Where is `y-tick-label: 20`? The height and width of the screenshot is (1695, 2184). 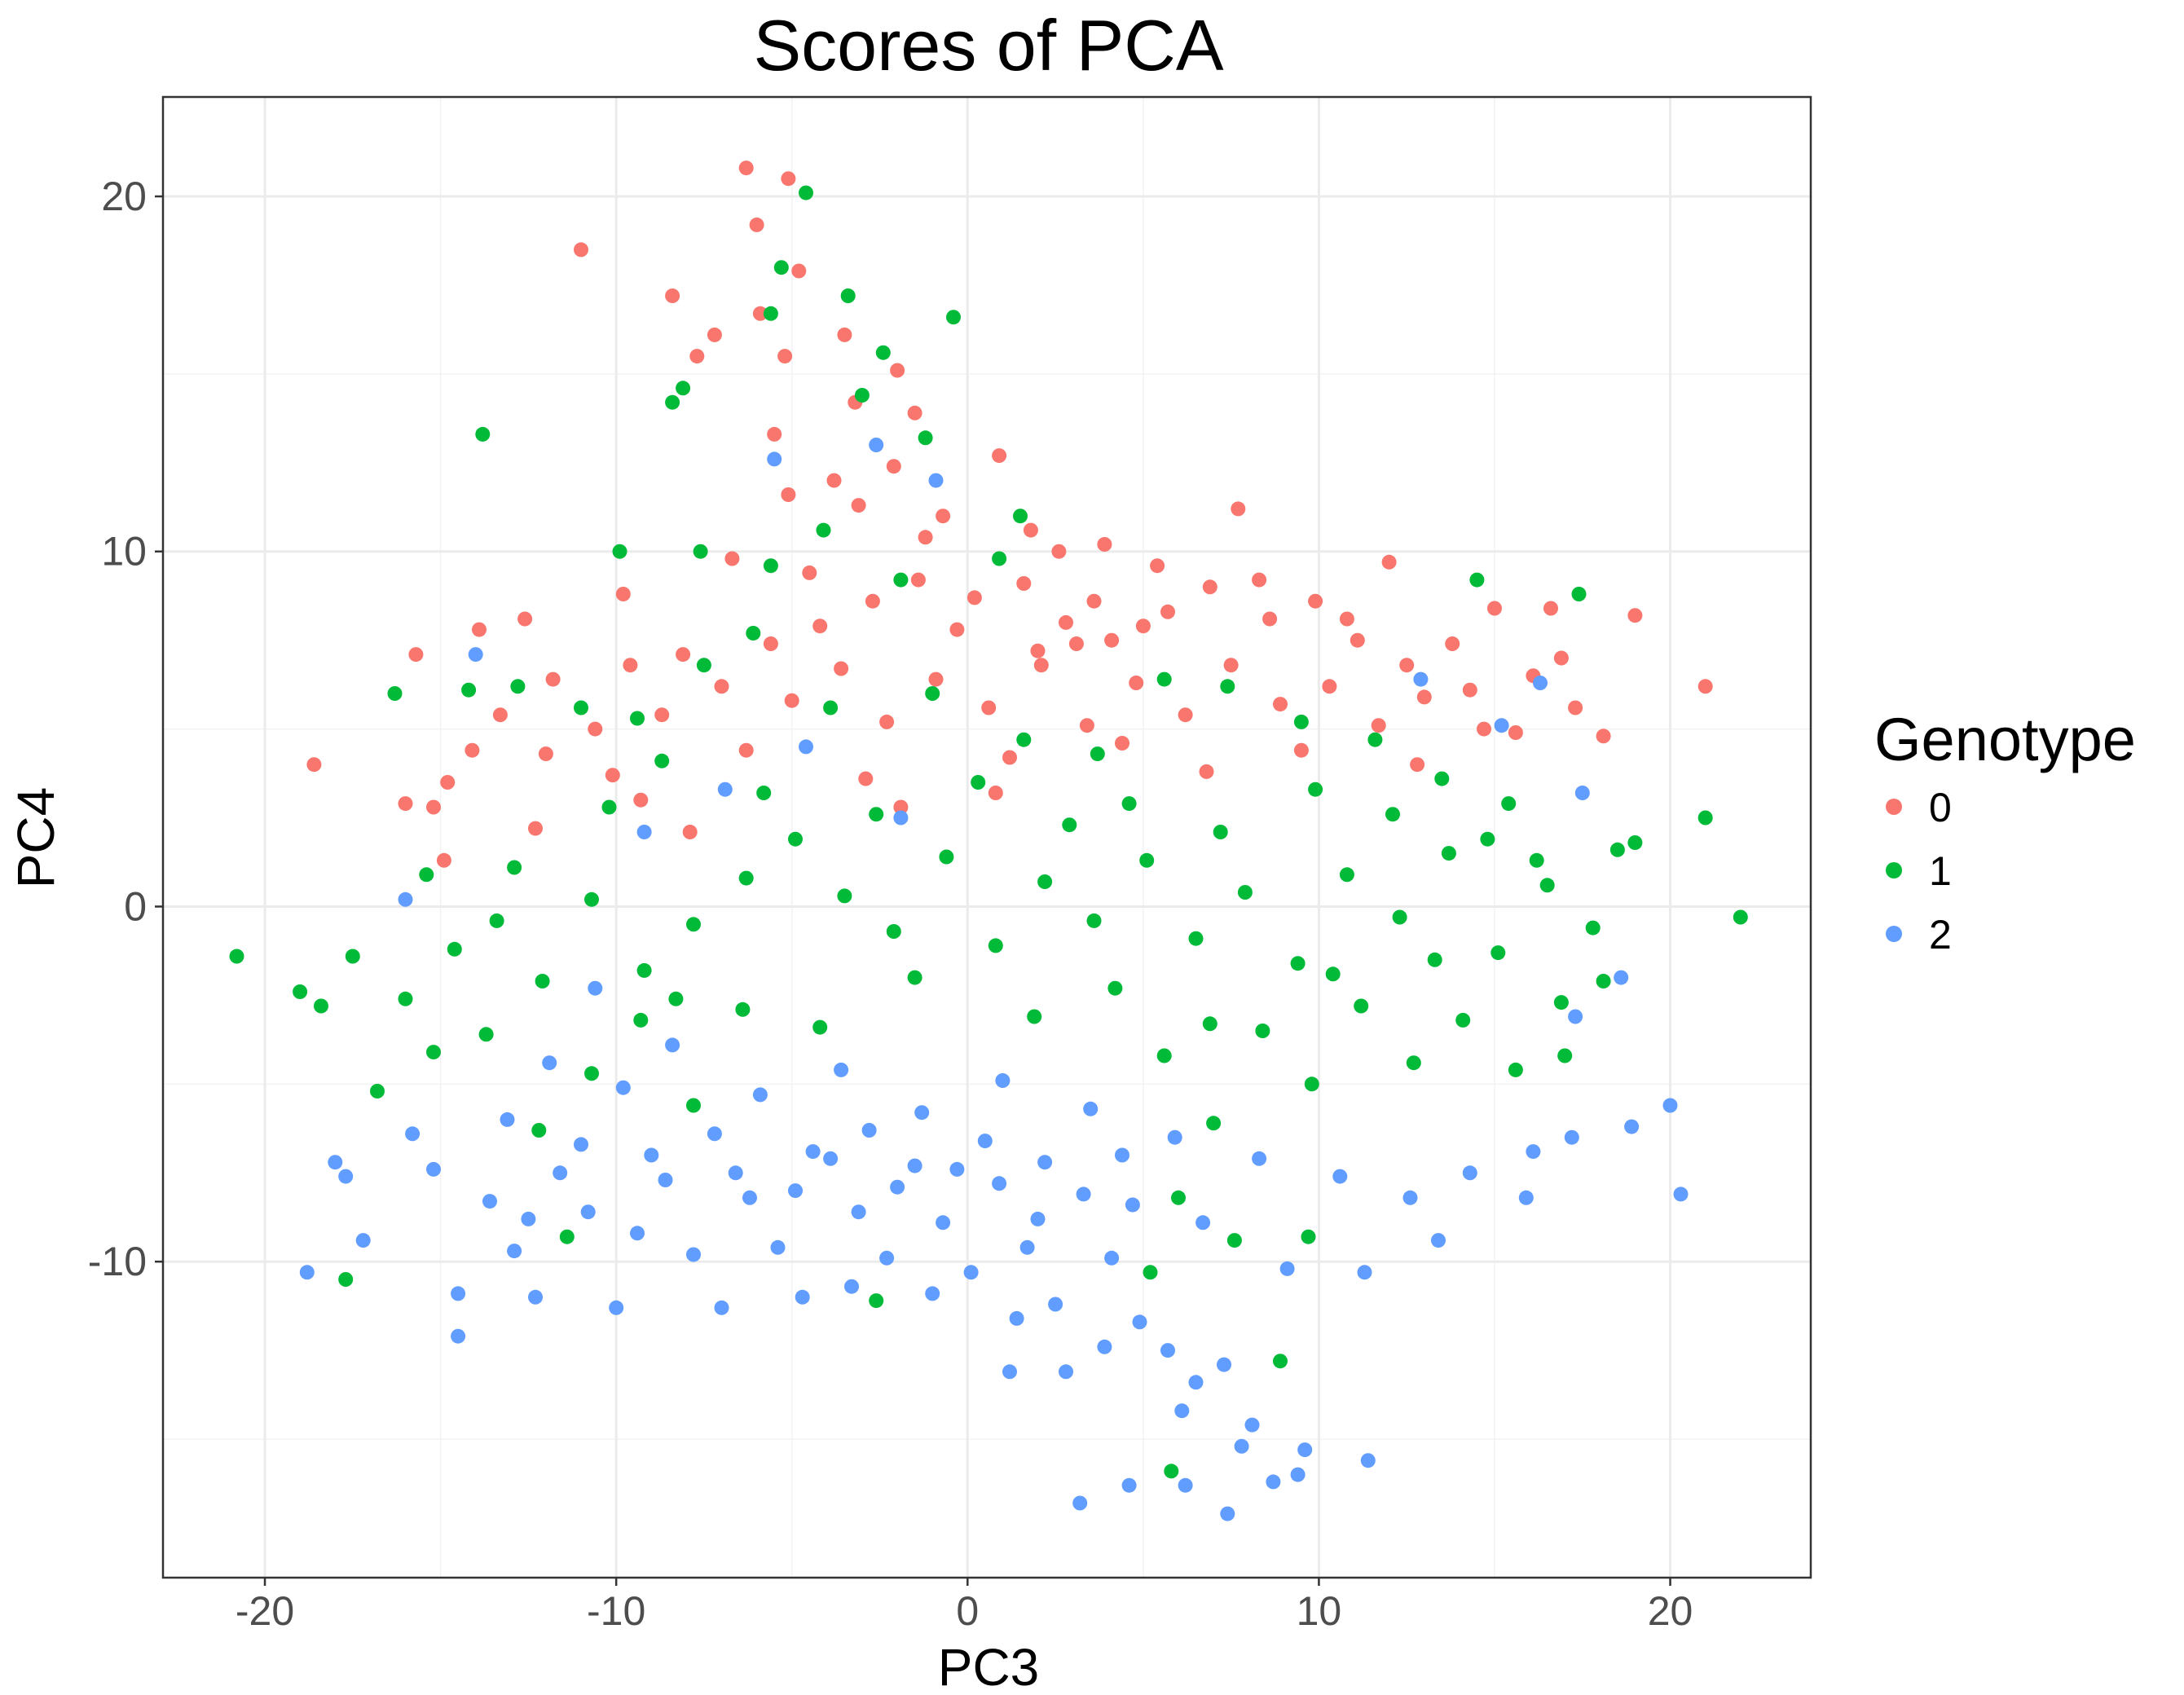 y-tick-label: 20 is located at coordinates (124, 196).